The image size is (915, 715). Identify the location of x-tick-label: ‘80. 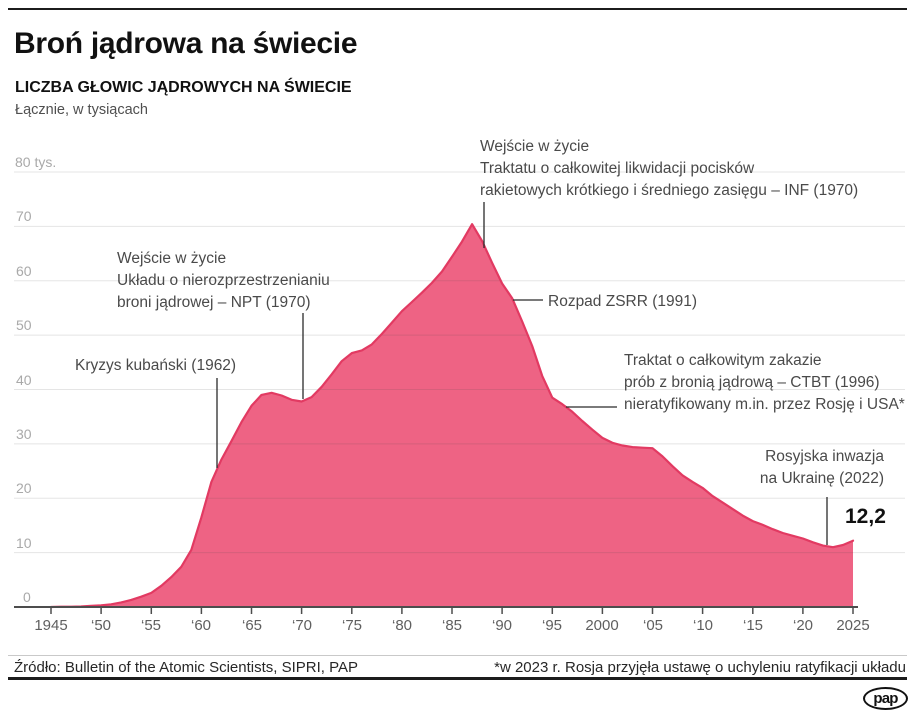
(402, 625).